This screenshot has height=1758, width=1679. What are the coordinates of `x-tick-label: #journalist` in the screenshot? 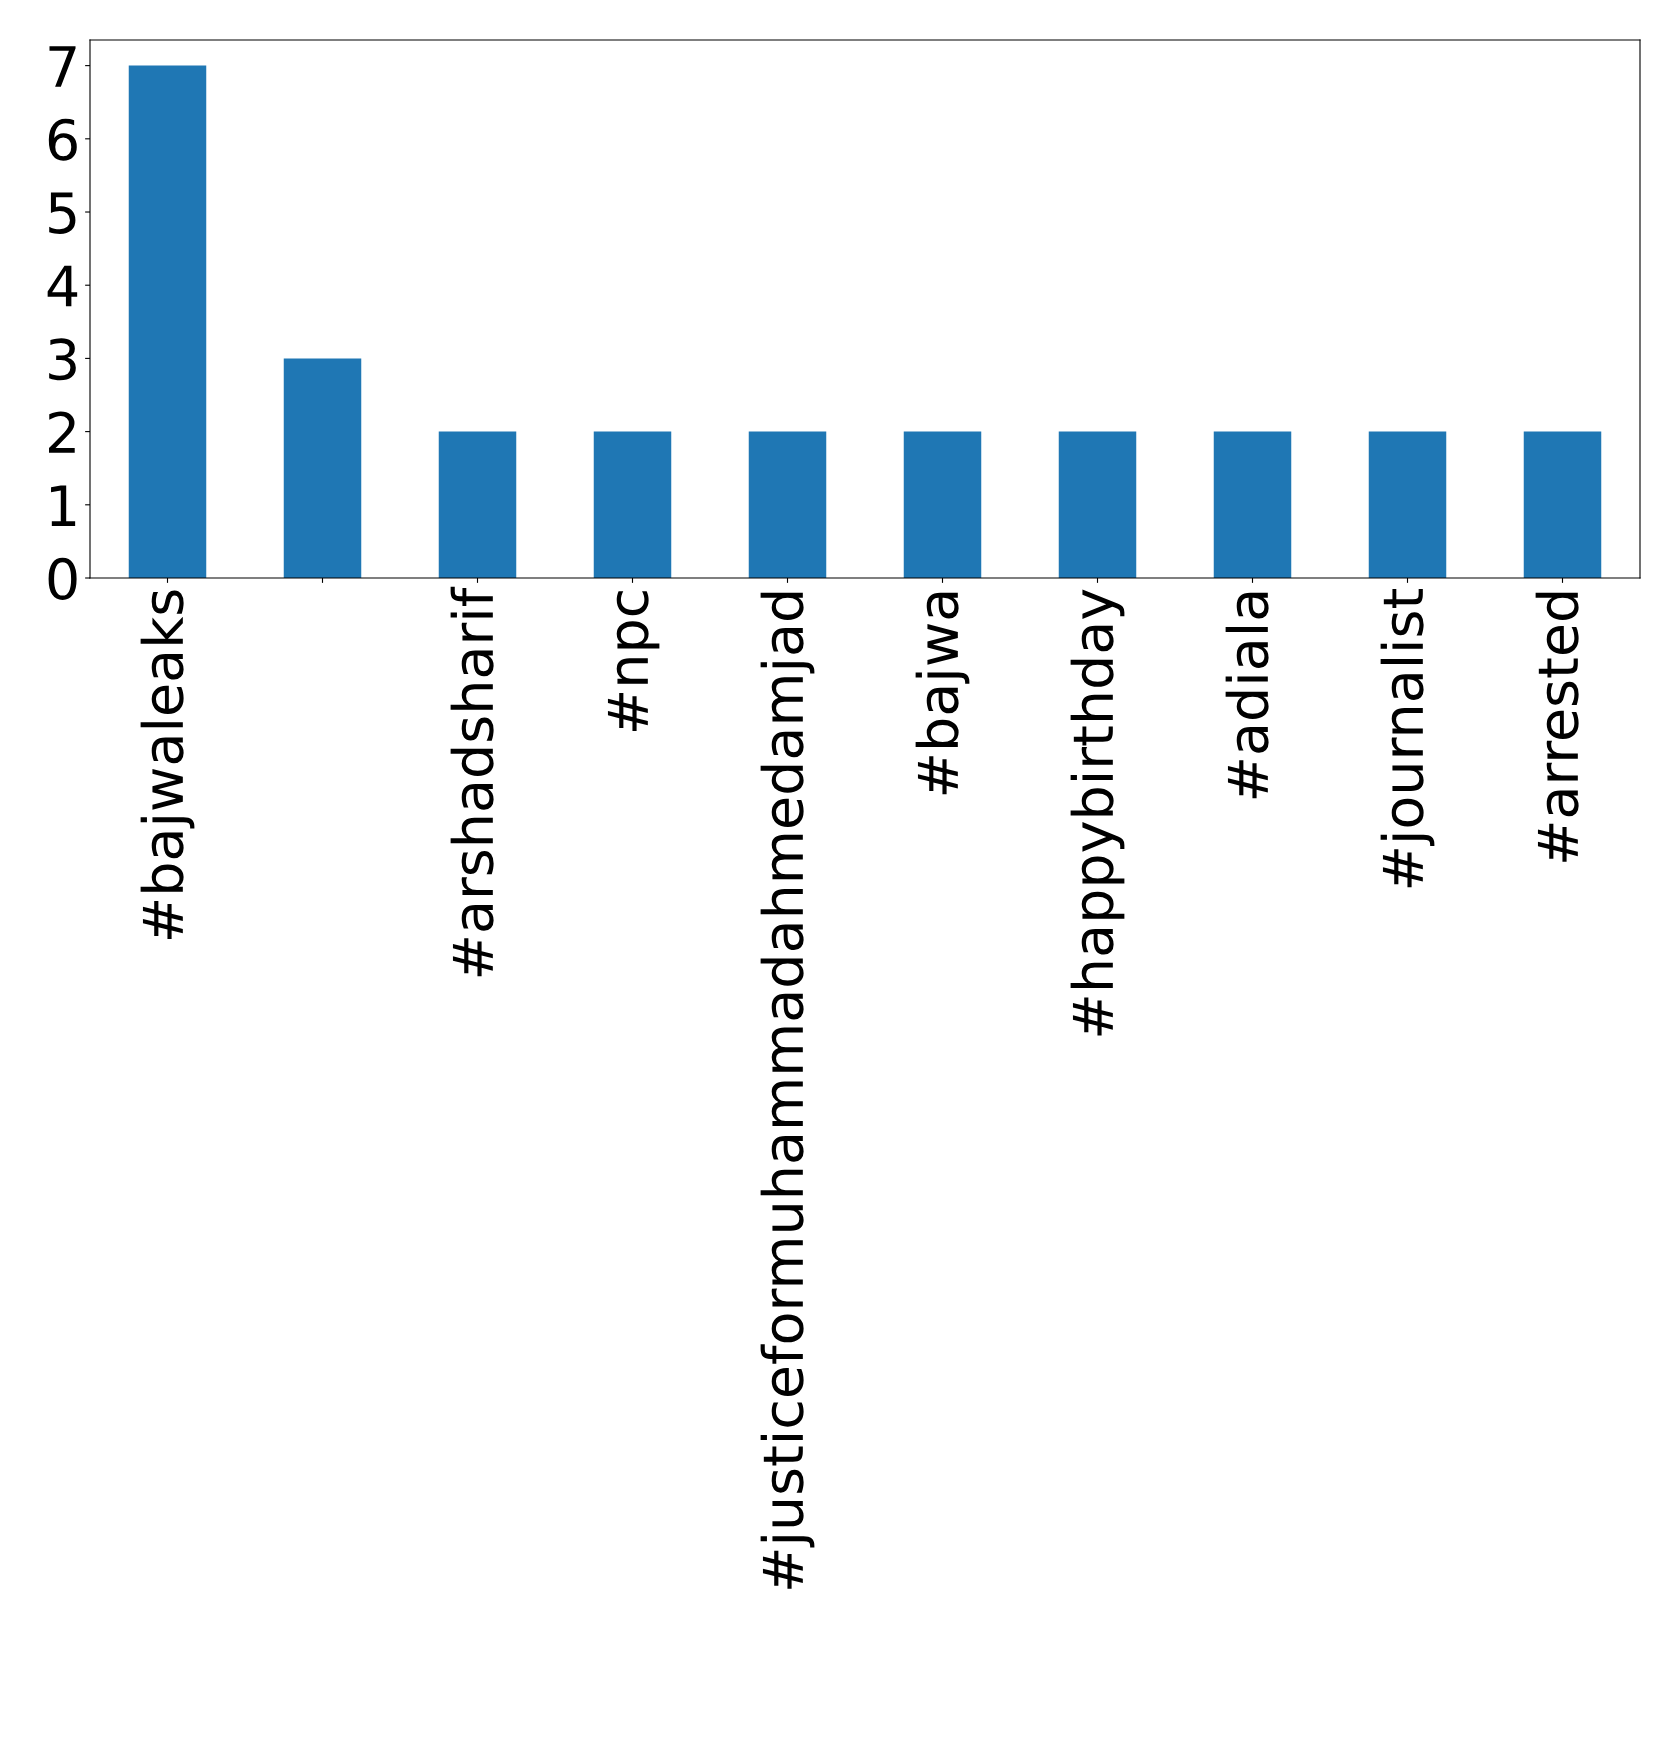 It's located at (1407, 738).